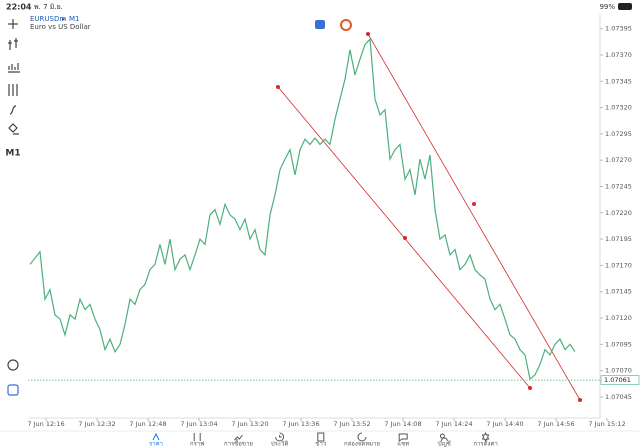  I want to click on nav-label: กราฟ, so click(197, 444).